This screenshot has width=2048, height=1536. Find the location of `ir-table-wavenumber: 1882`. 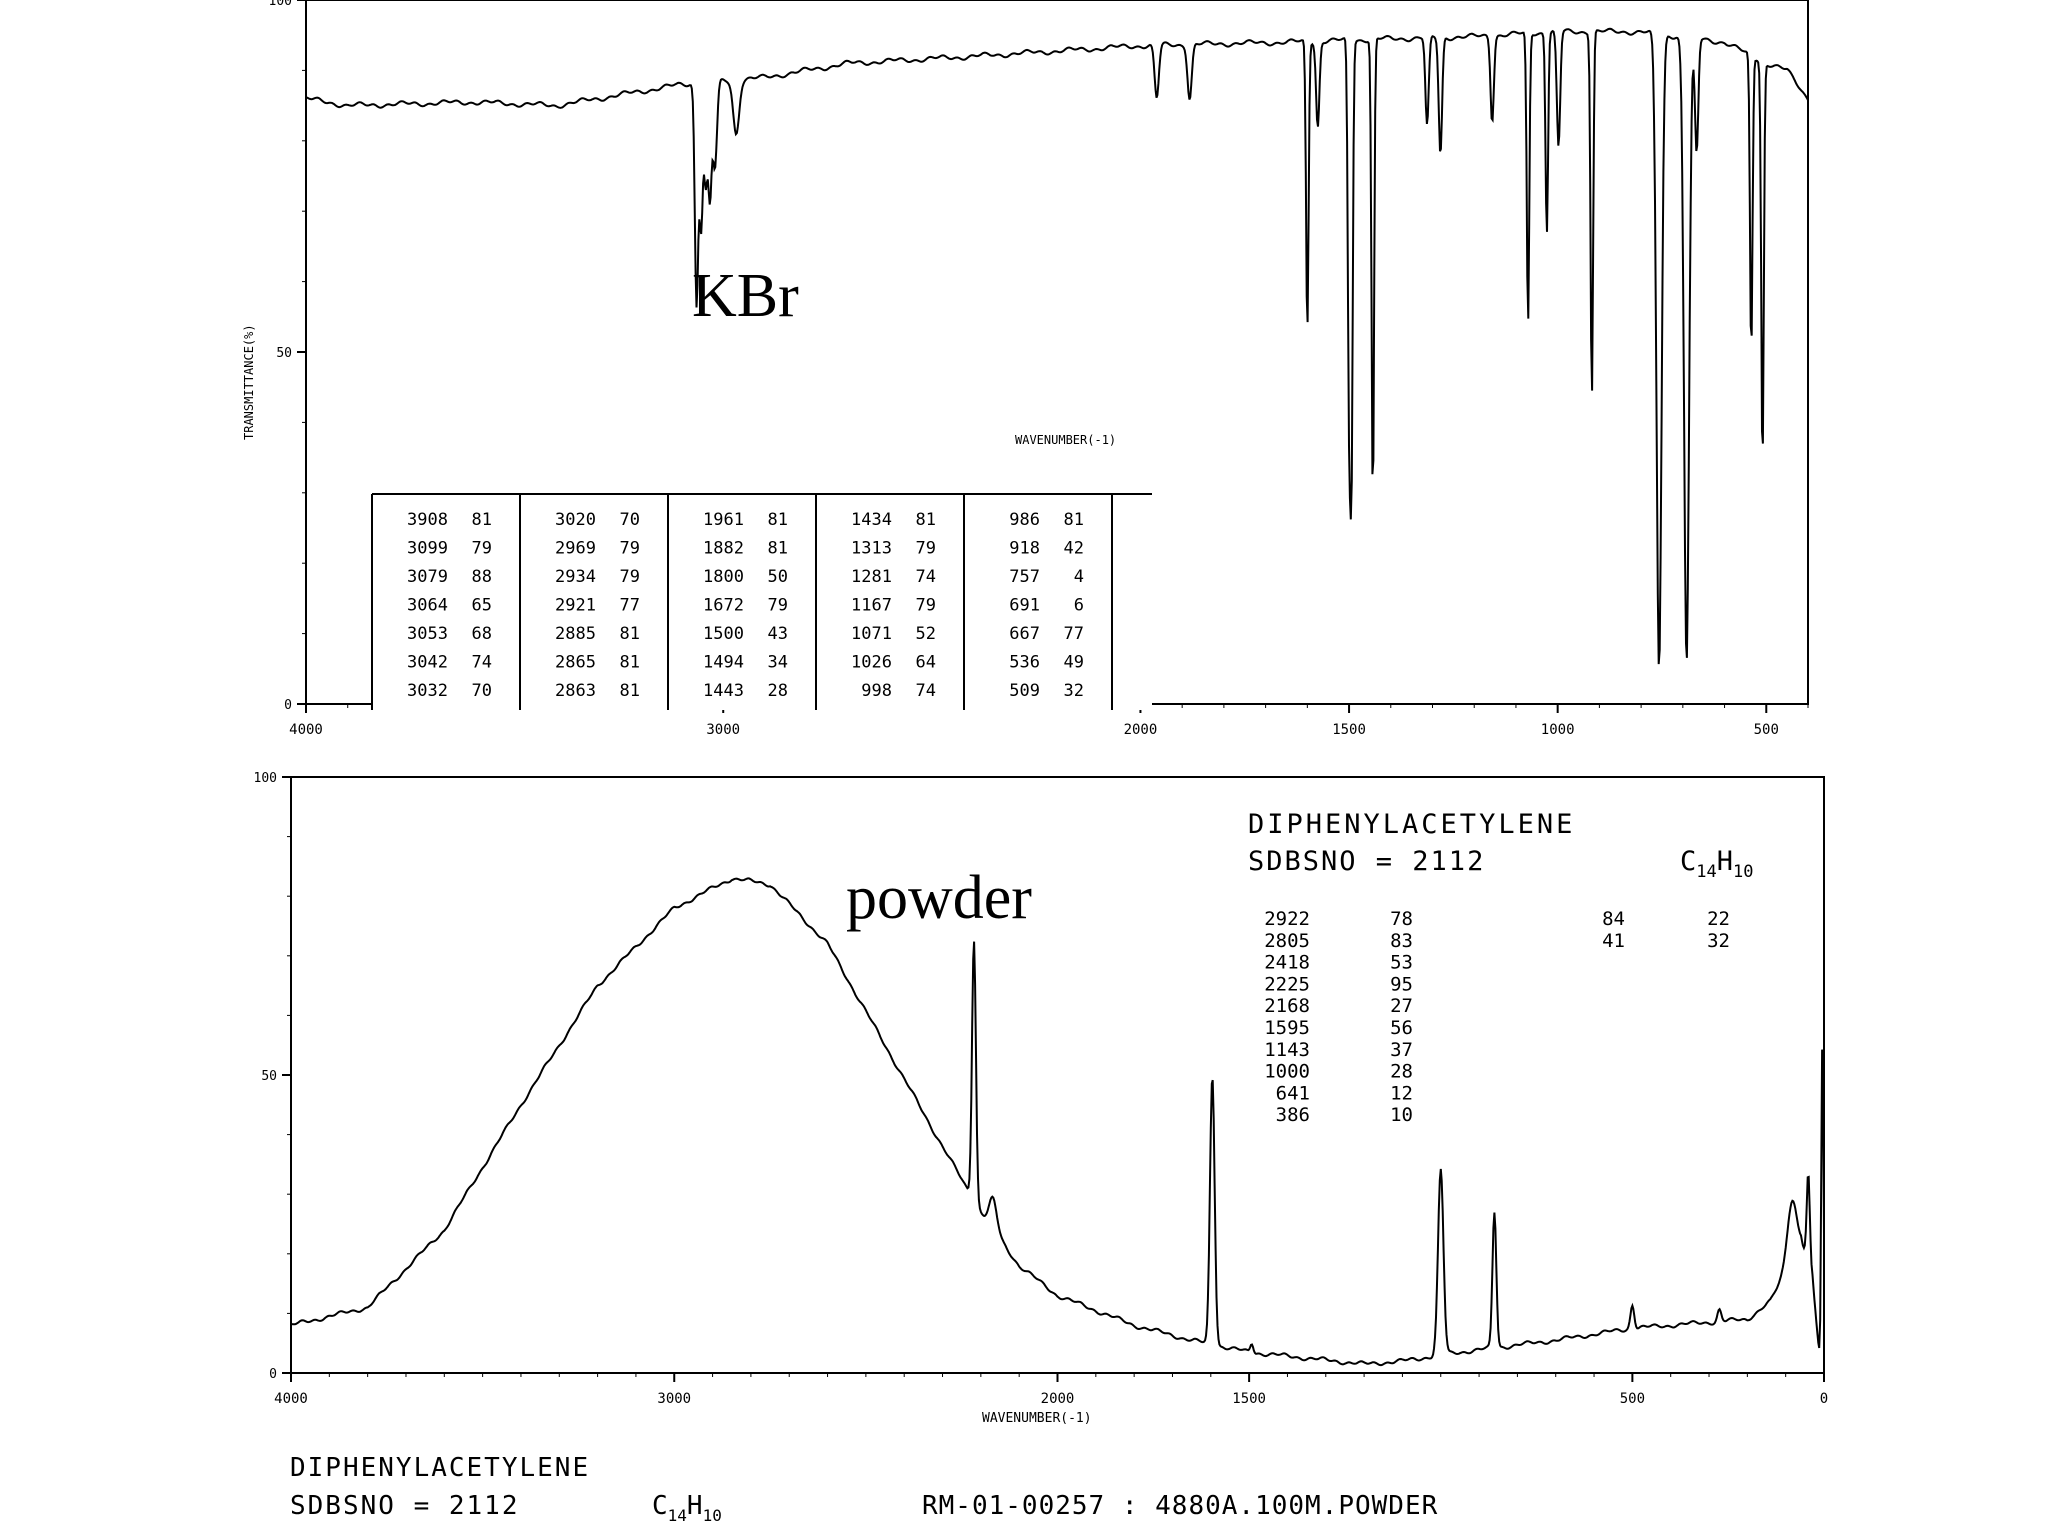

ir-table-wavenumber: 1882 is located at coordinates (723, 549).